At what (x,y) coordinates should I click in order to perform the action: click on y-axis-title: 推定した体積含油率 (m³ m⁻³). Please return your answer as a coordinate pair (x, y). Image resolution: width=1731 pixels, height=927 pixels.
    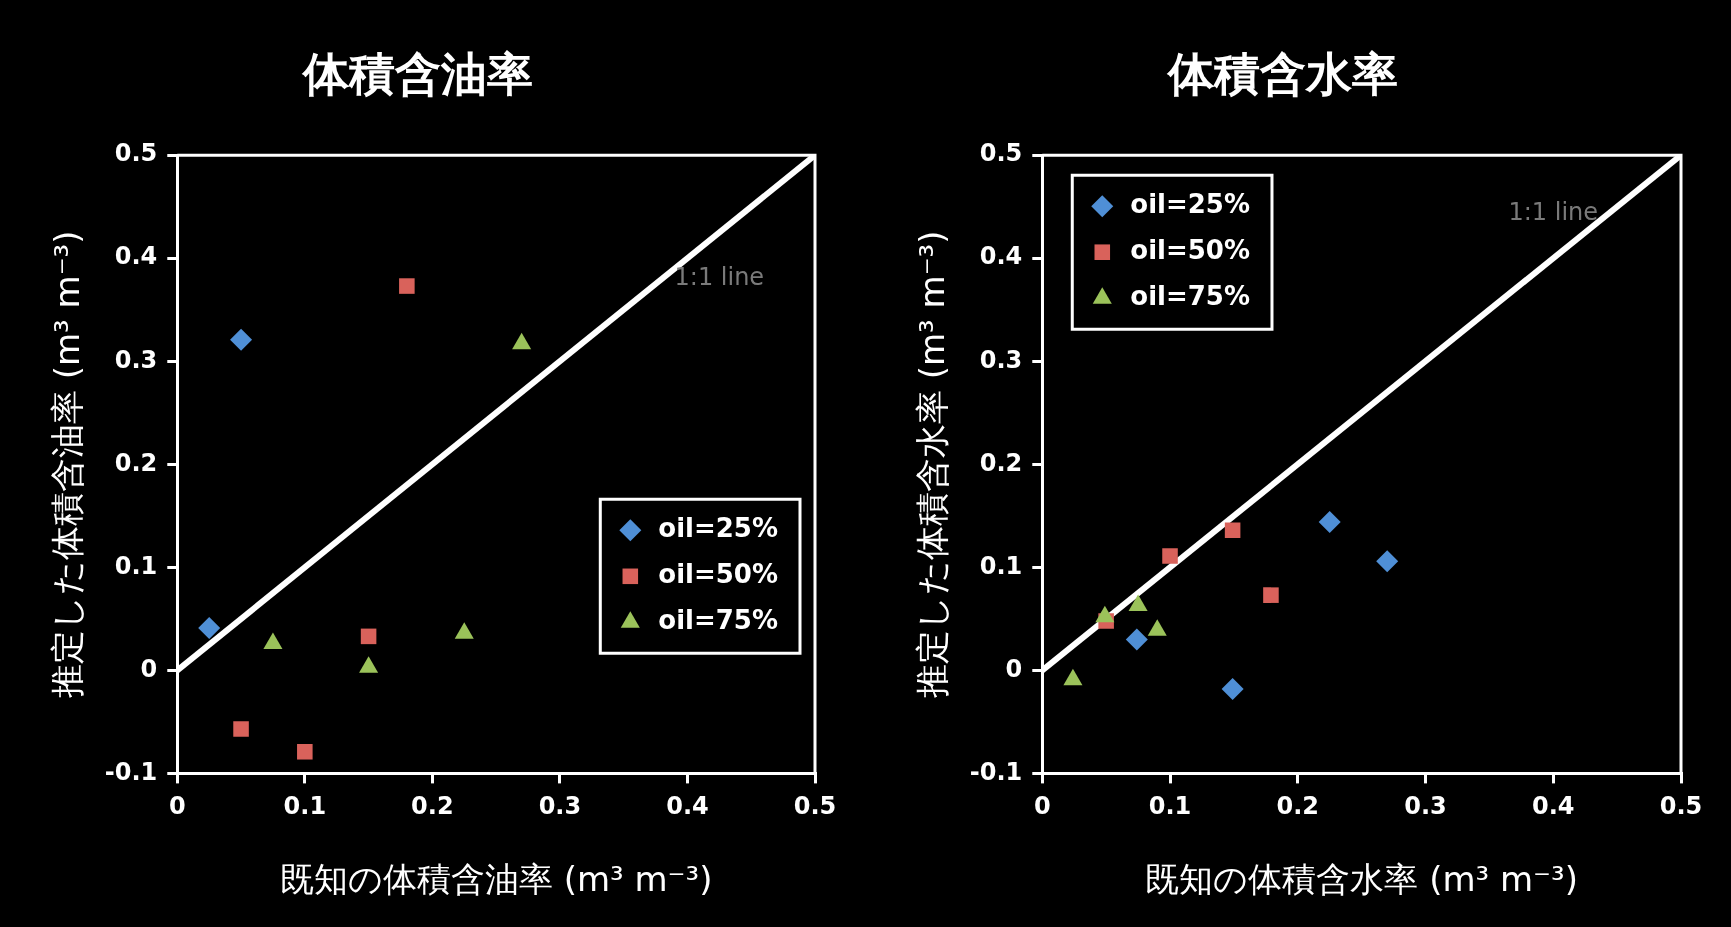
    Looking at the image, I should click on (67, 464).